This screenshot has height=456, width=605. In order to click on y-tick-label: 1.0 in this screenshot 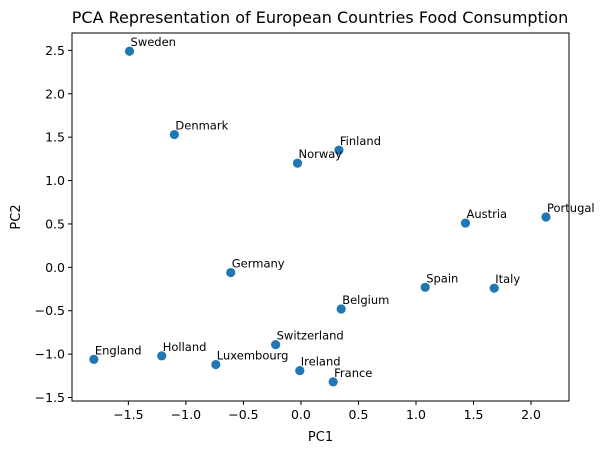, I will do `click(55, 180)`.